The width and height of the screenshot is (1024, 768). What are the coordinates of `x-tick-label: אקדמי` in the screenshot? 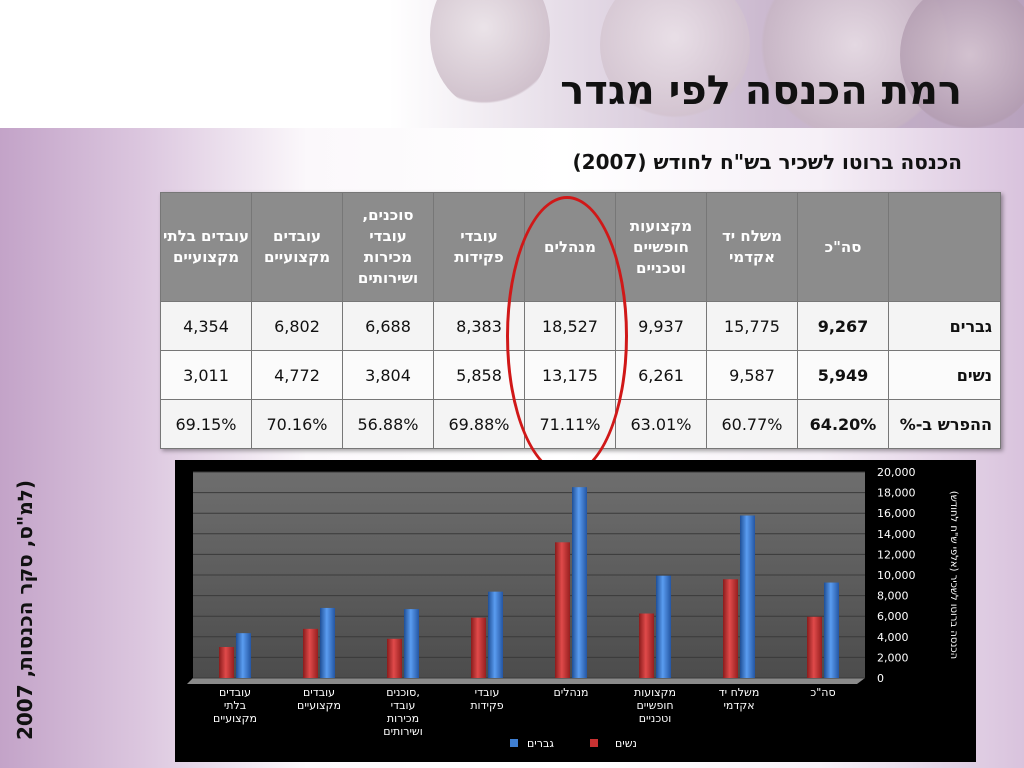 It's located at (738, 705).